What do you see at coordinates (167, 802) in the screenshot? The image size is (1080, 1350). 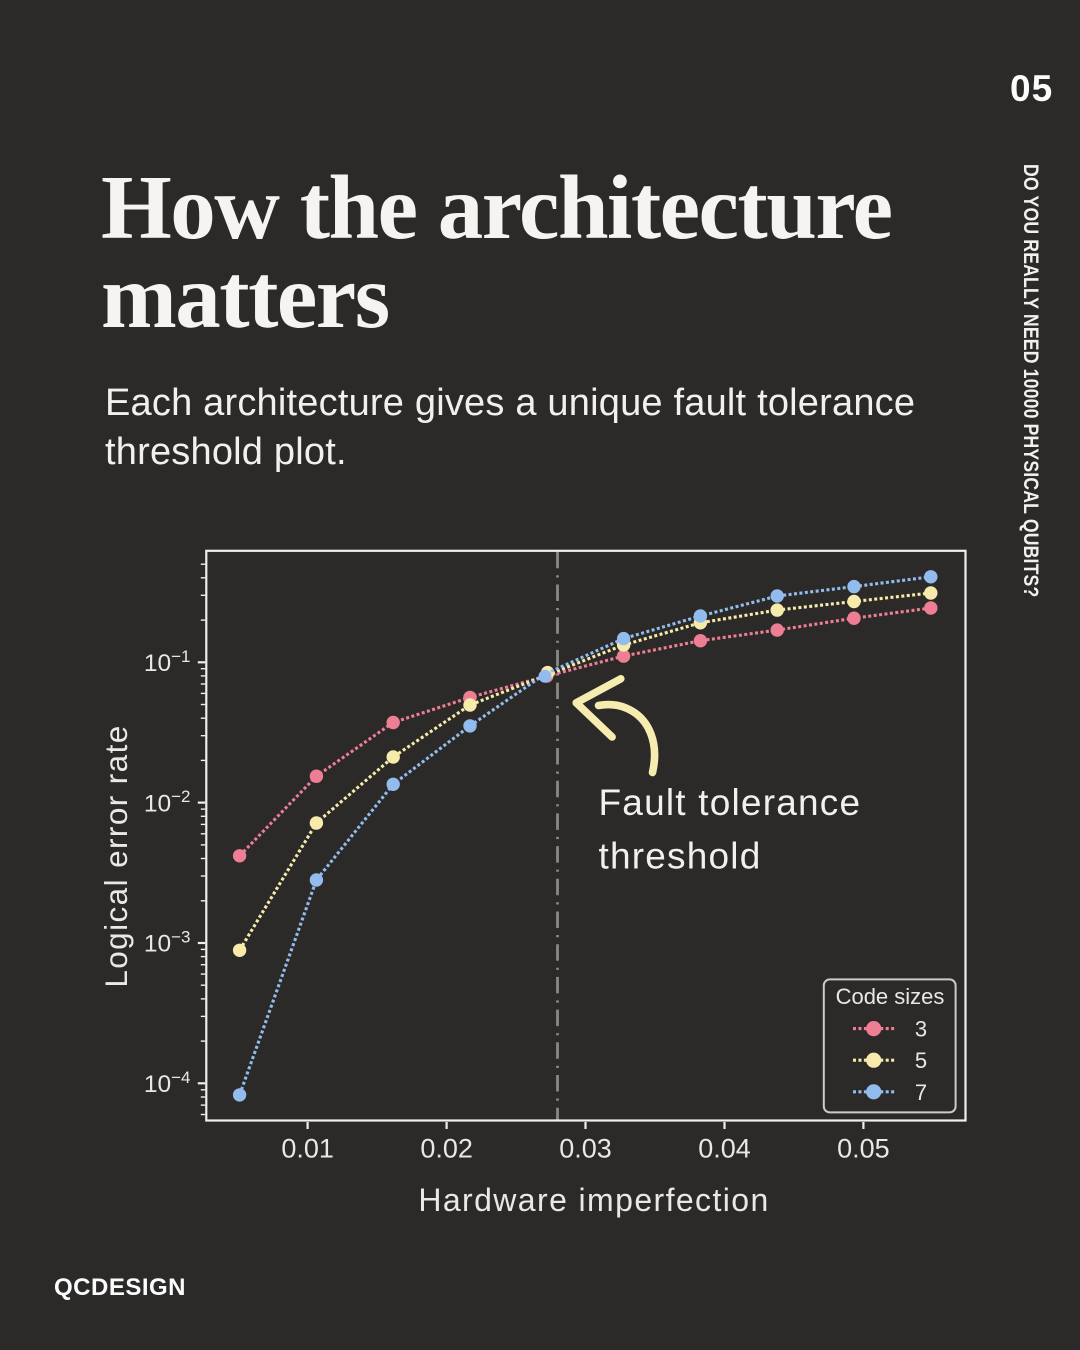 I see `svg-text: 10⁻²` at bounding box center [167, 802].